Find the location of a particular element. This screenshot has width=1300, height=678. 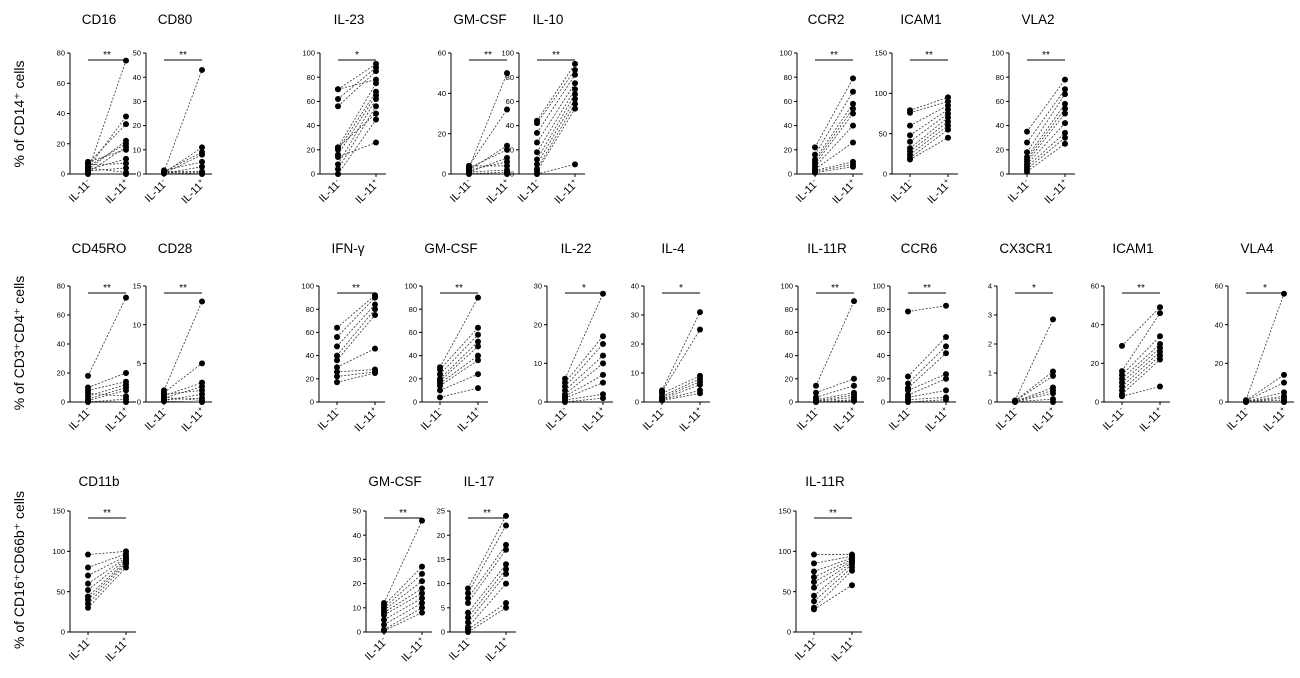

y-tick-label: 5 is located at coordinates (139, 363).